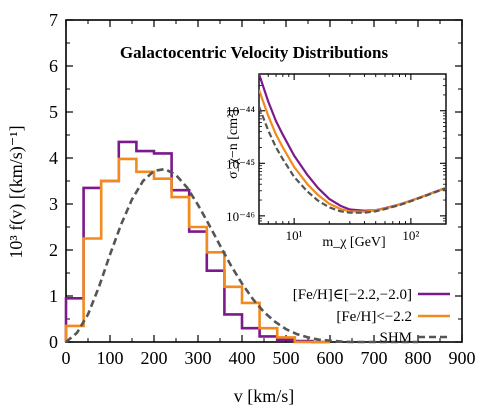 The image size is (494, 412). I want to click on x-tick-label: 800, so click(418, 358).